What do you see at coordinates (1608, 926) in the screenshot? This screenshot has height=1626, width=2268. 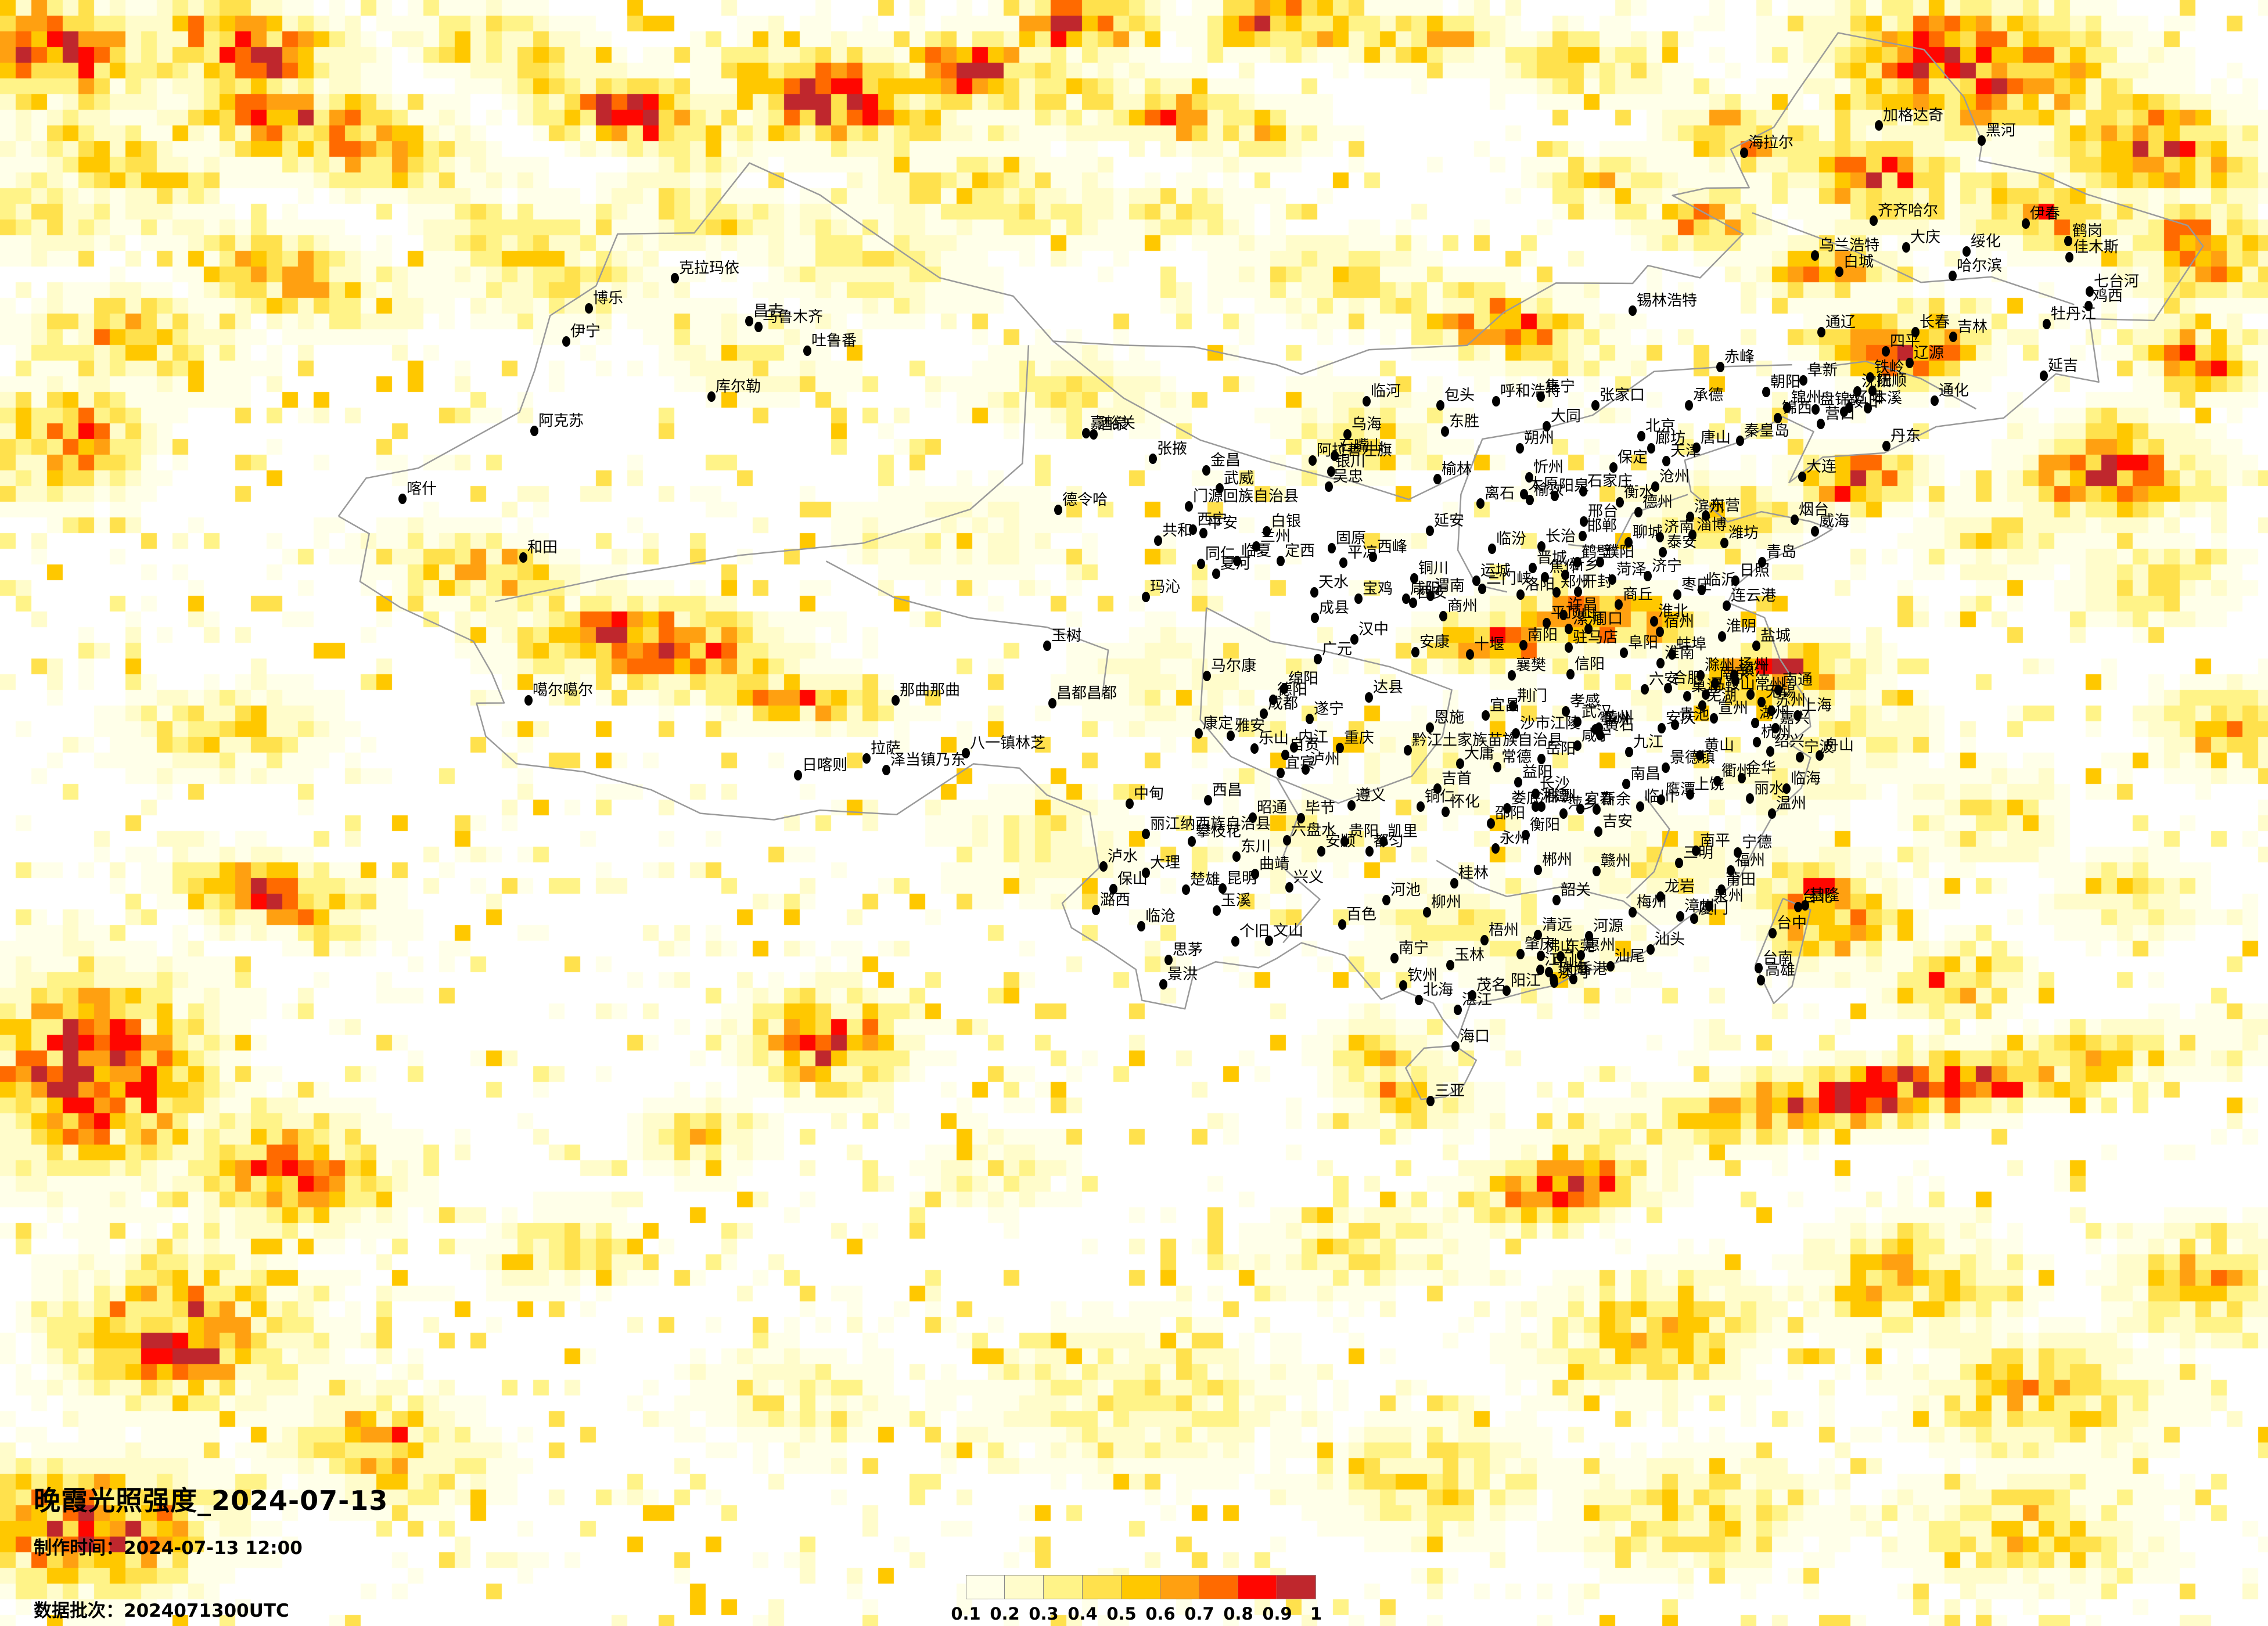 I see `city-label: 河源` at bounding box center [1608, 926].